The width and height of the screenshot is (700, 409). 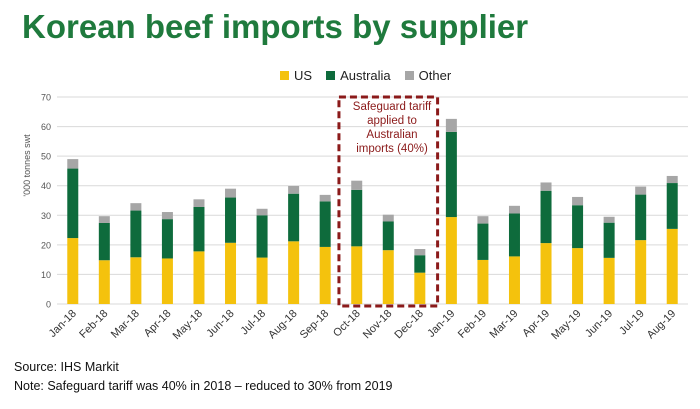 What do you see at coordinates (409, 75) in the screenshot?
I see `legend-swatch-other` at bounding box center [409, 75].